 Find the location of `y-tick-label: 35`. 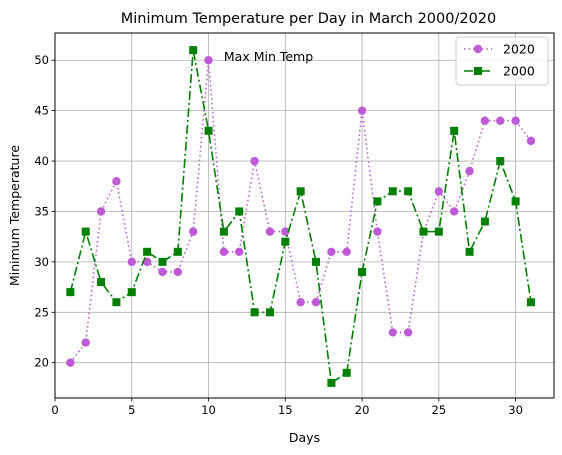

y-tick-label: 35 is located at coordinates (41, 211).